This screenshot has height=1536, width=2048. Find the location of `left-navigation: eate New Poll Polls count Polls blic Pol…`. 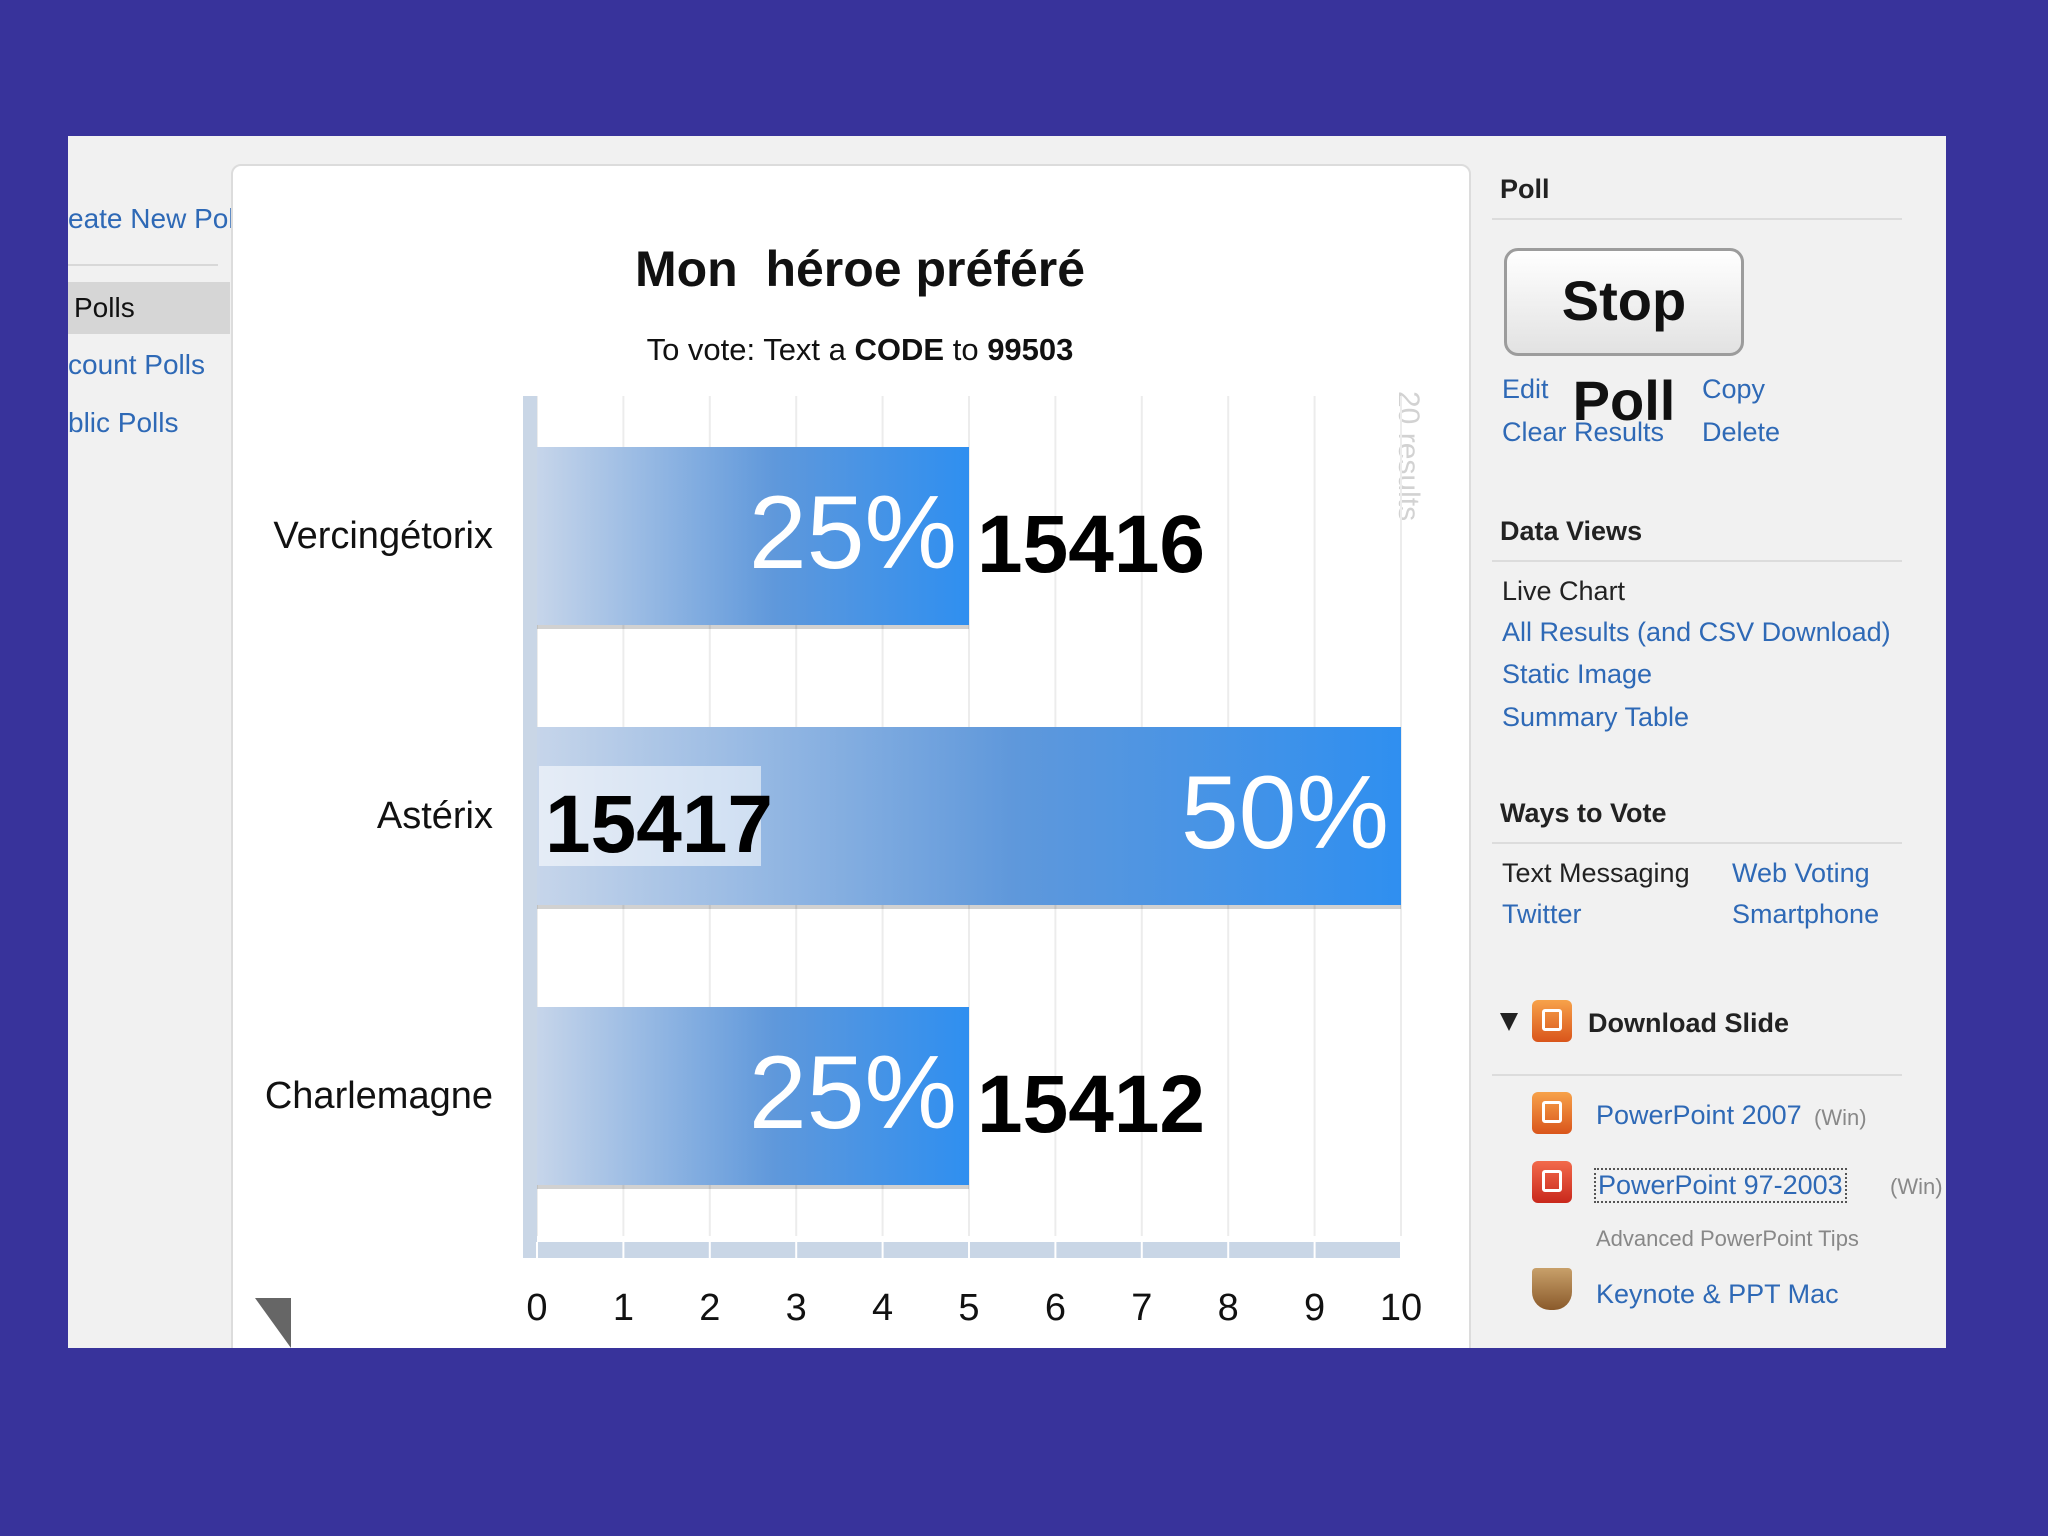

left-navigation: eate New Poll Polls count Polls blic Pol… is located at coordinates (154, 742).